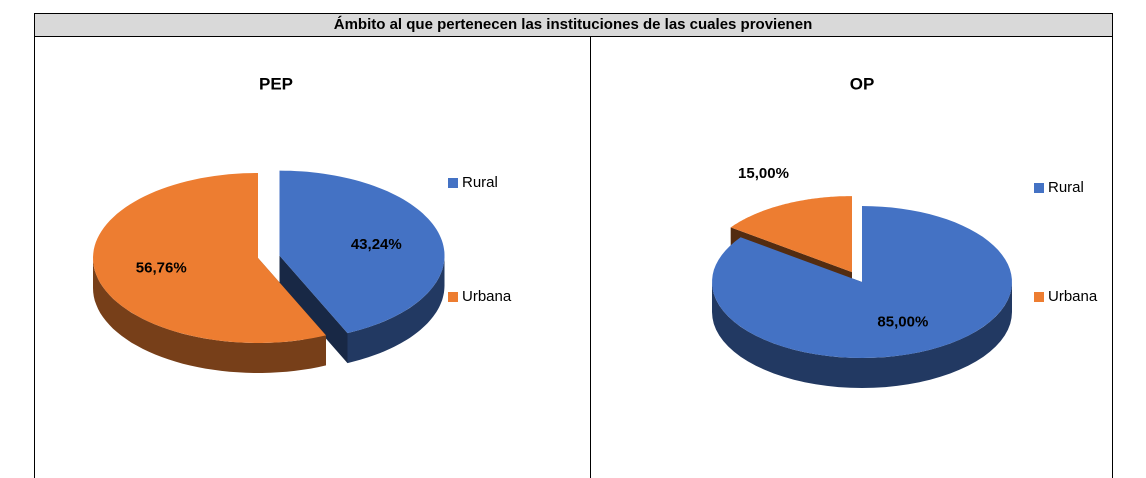  Describe the element at coordinates (763, 173) in the screenshot. I see `data-label: 15,00%` at that location.